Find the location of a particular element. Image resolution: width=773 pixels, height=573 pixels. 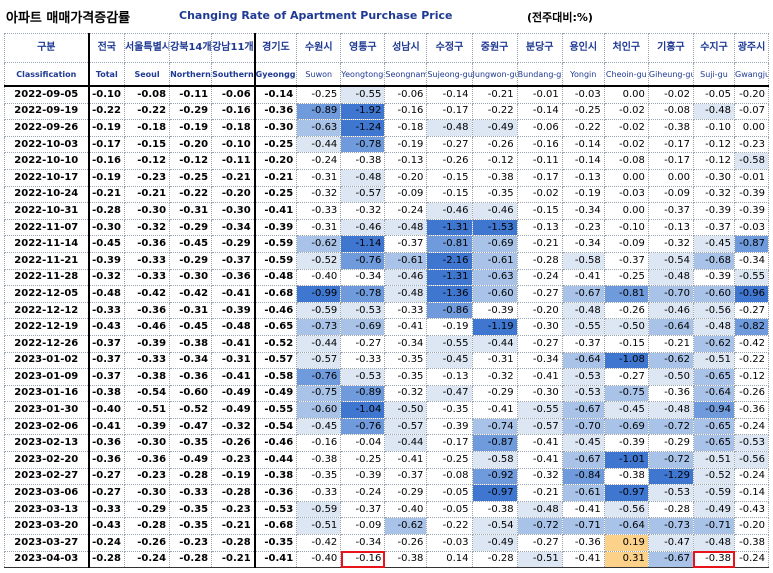

cell-seoul: -0.38 is located at coordinates (147, 377).